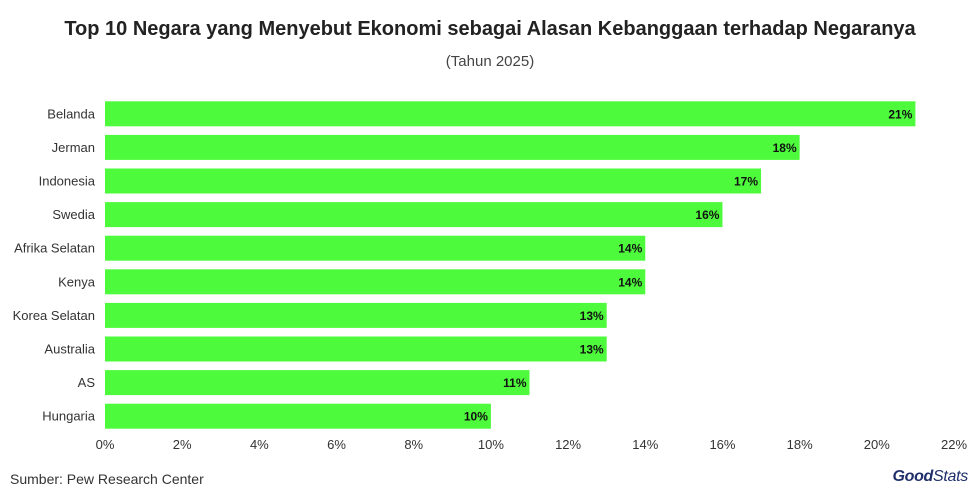 Image resolution: width=980 pixels, height=501 pixels. What do you see at coordinates (182, 444) in the screenshot?
I see `x-tick-label: 2%` at bounding box center [182, 444].